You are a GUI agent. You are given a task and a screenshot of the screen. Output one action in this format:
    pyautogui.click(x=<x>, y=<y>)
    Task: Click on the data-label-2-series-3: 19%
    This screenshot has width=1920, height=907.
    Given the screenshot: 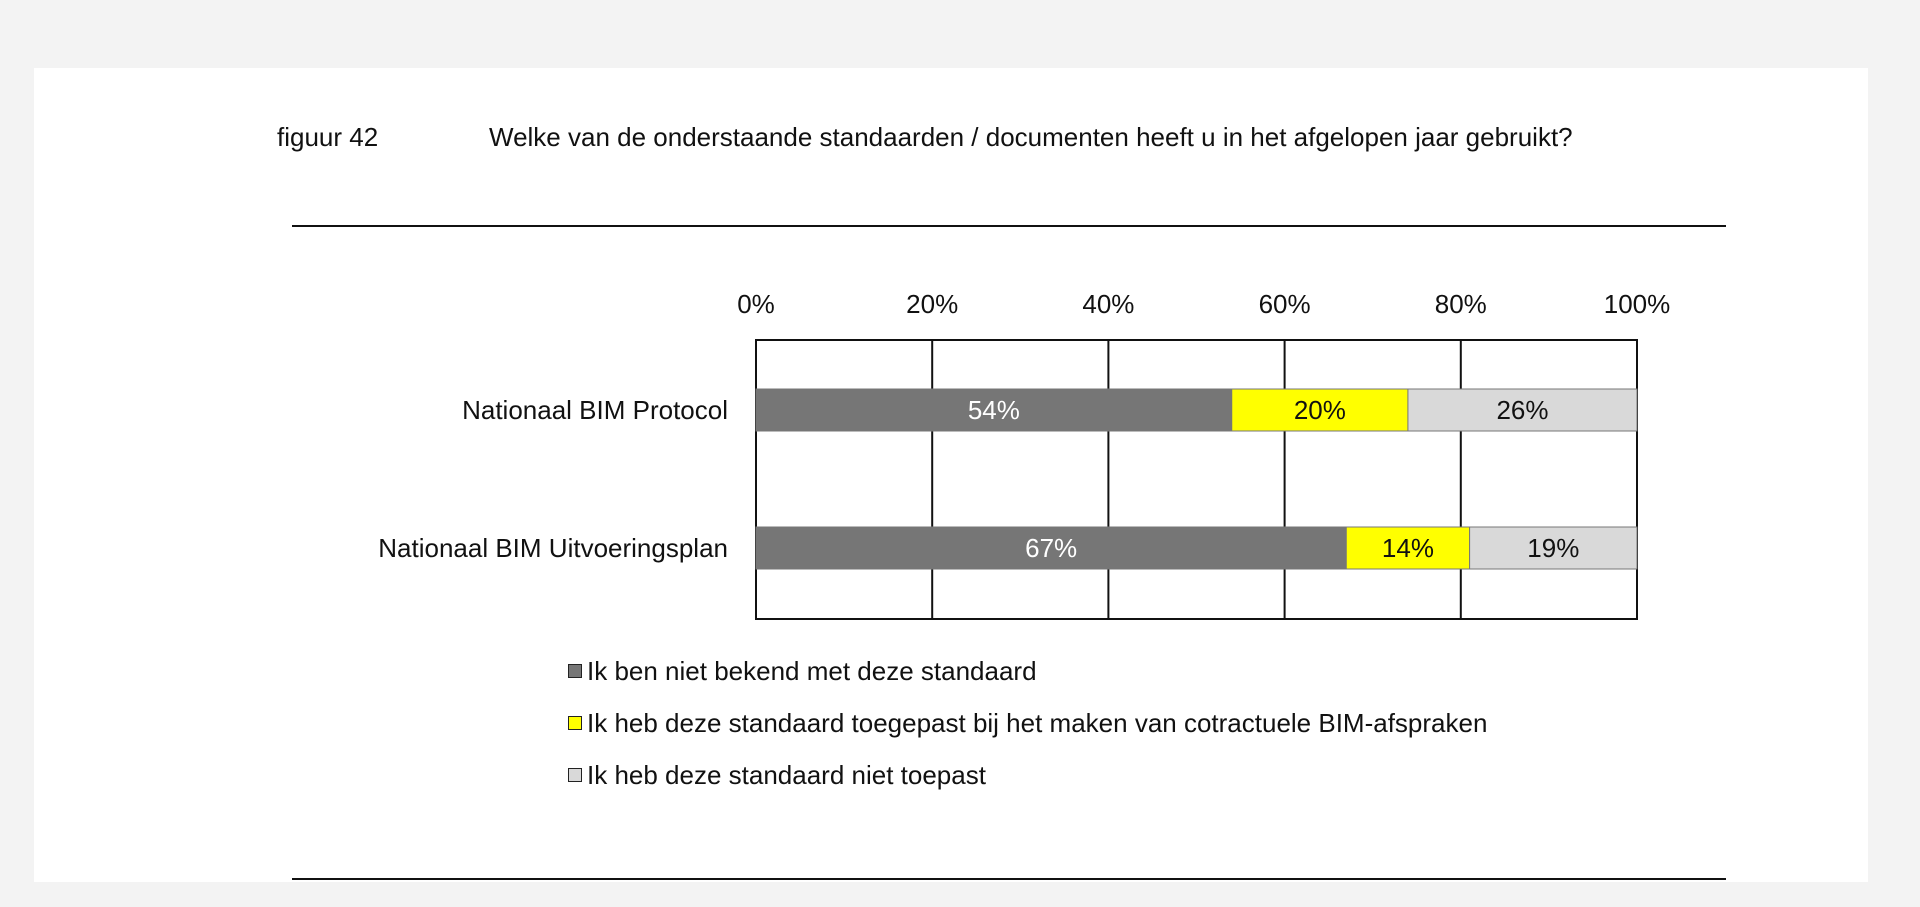 What is the action you would take?
    pyautogui.click(x=1553, y=548)
    